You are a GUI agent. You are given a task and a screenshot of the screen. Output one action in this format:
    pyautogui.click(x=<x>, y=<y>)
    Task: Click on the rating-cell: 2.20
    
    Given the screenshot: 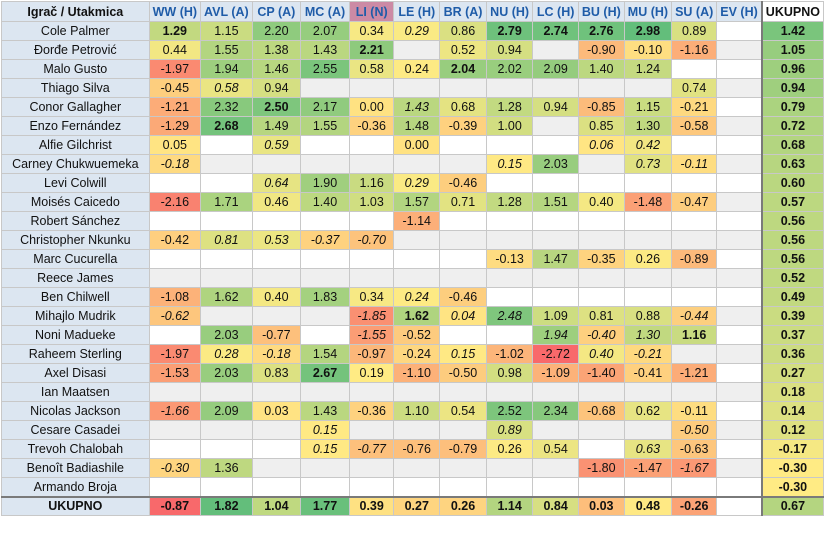 What is the action you would take?
    pyautogui.click(x=276, y=31)
    